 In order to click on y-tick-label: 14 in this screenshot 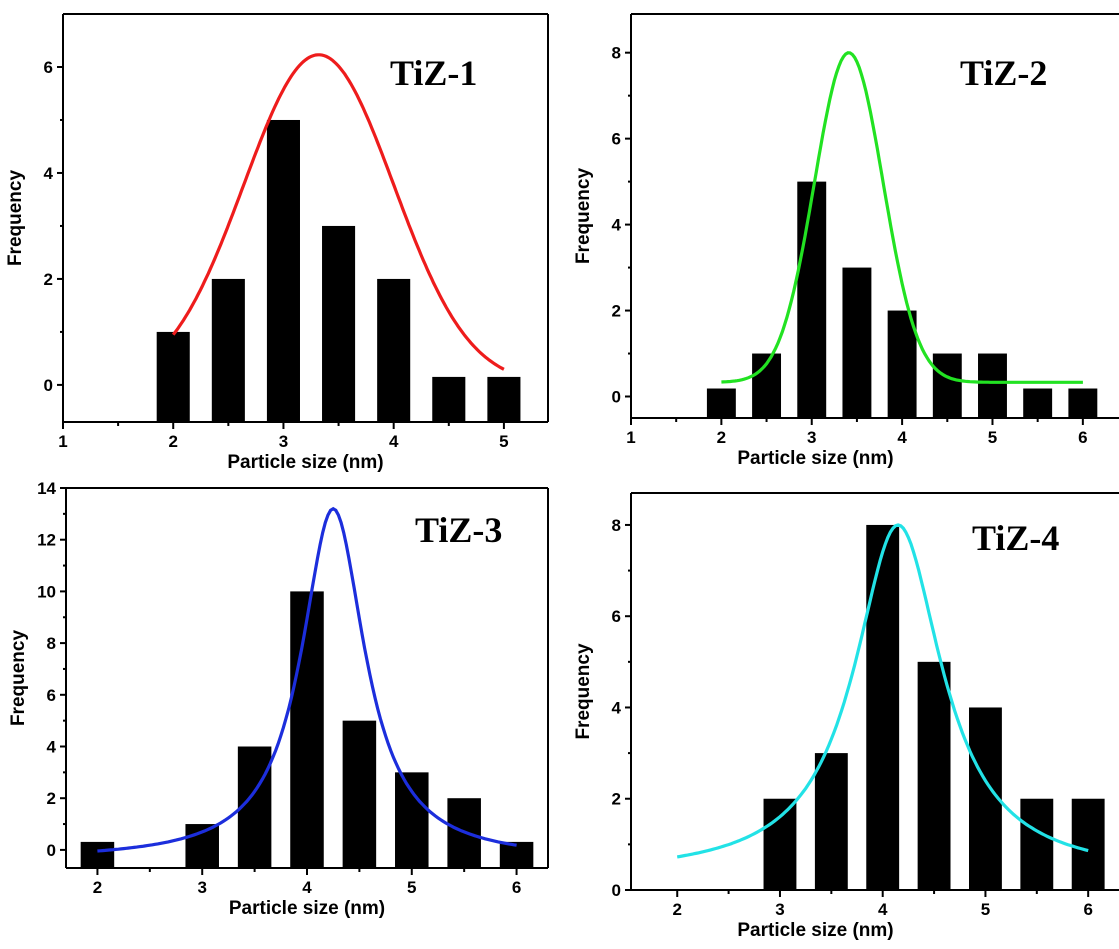, I will do `click(46, 488)`.